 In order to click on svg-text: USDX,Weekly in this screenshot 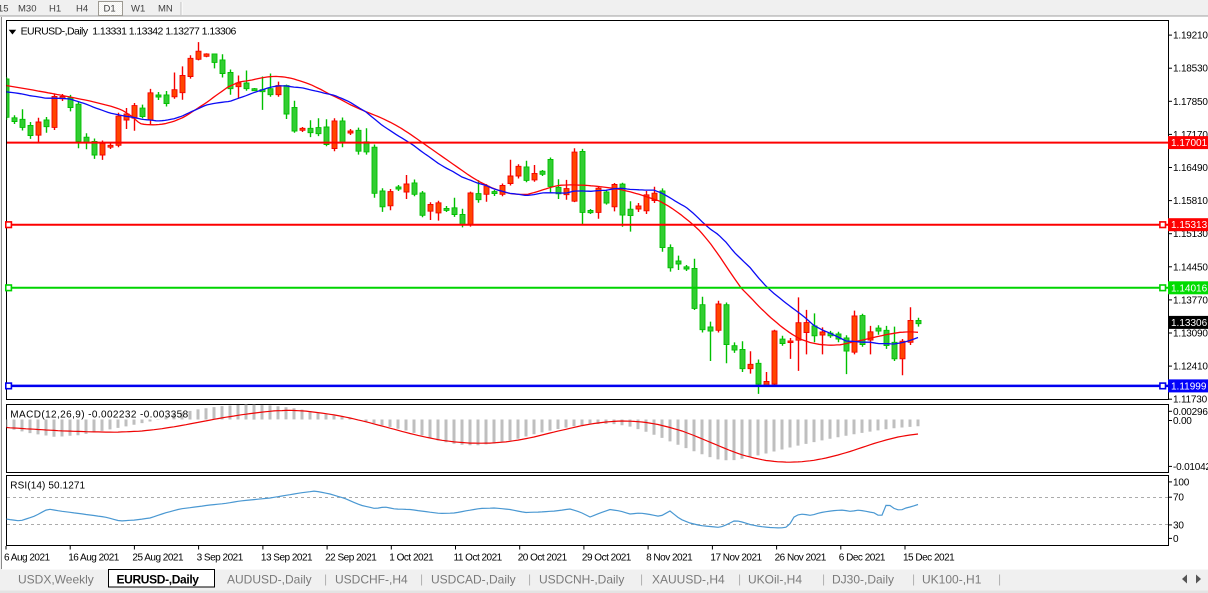, I will do `click(56, 580)`.